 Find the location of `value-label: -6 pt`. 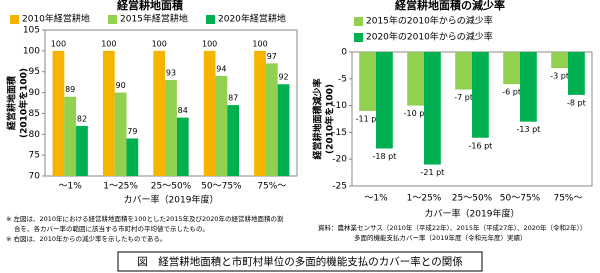

value-label: -6 pt is located at coordinates (511, 92).